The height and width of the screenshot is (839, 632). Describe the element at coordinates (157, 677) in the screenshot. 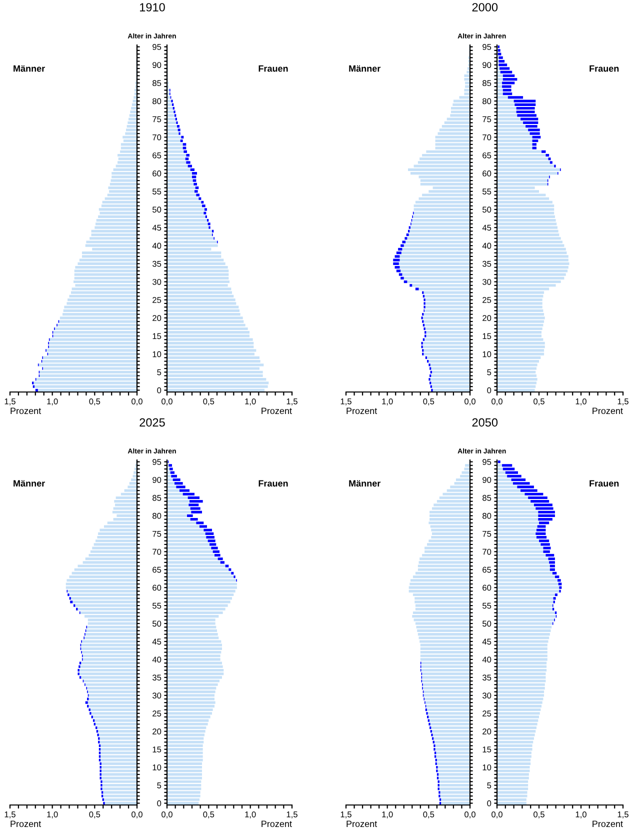

I see `y-tick-label: 35` at that location.